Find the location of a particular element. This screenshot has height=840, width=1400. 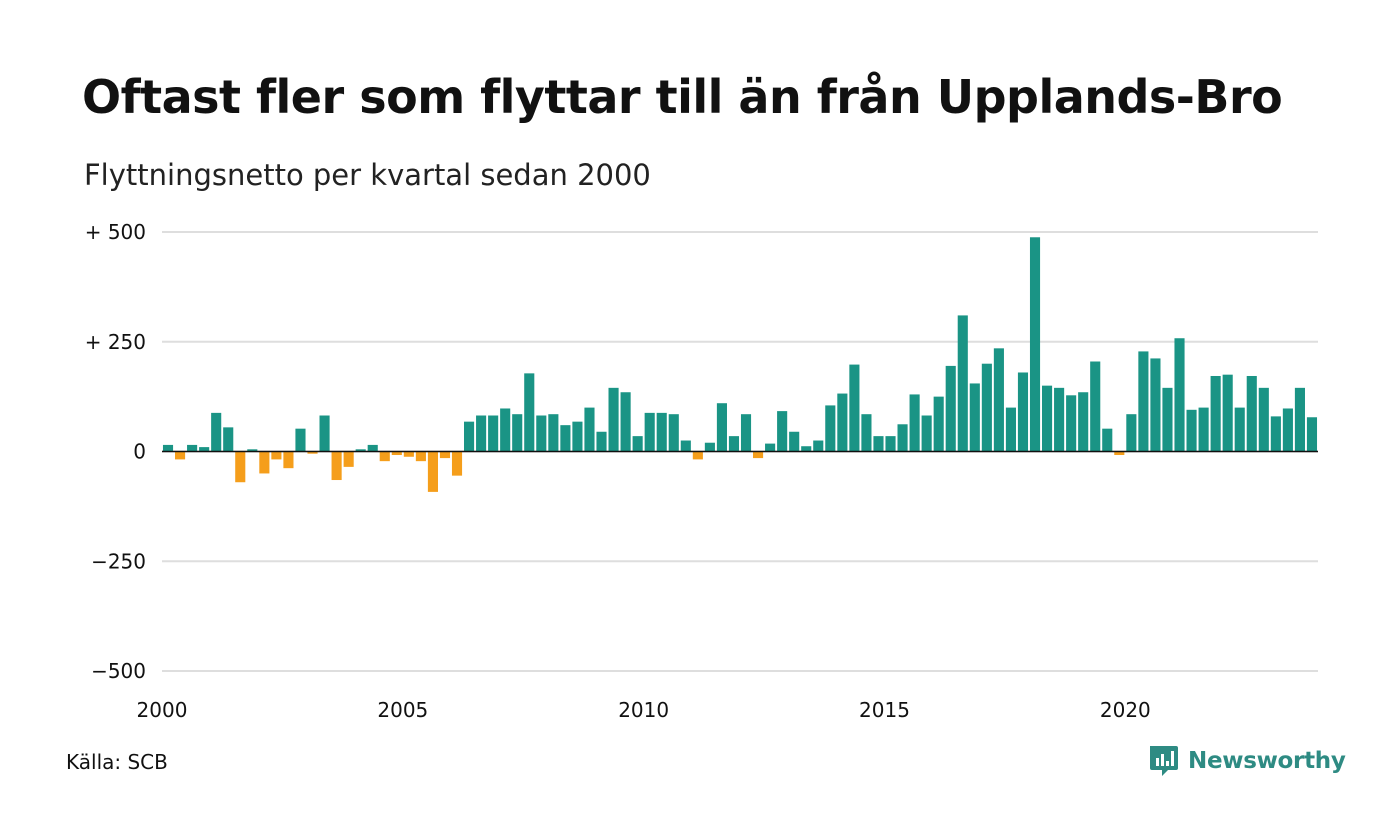

y-tick-label: + 250 is located at coordinates (115, 342).